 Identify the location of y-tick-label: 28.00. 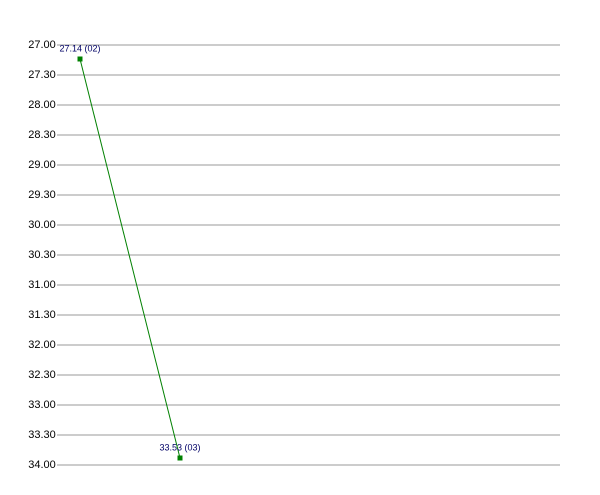
(42, 105).